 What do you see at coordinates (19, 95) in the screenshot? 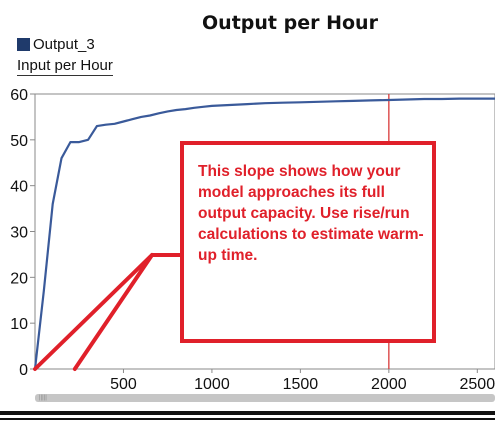
I see `y-tick-label: 60` at bounding box center [19, 95].